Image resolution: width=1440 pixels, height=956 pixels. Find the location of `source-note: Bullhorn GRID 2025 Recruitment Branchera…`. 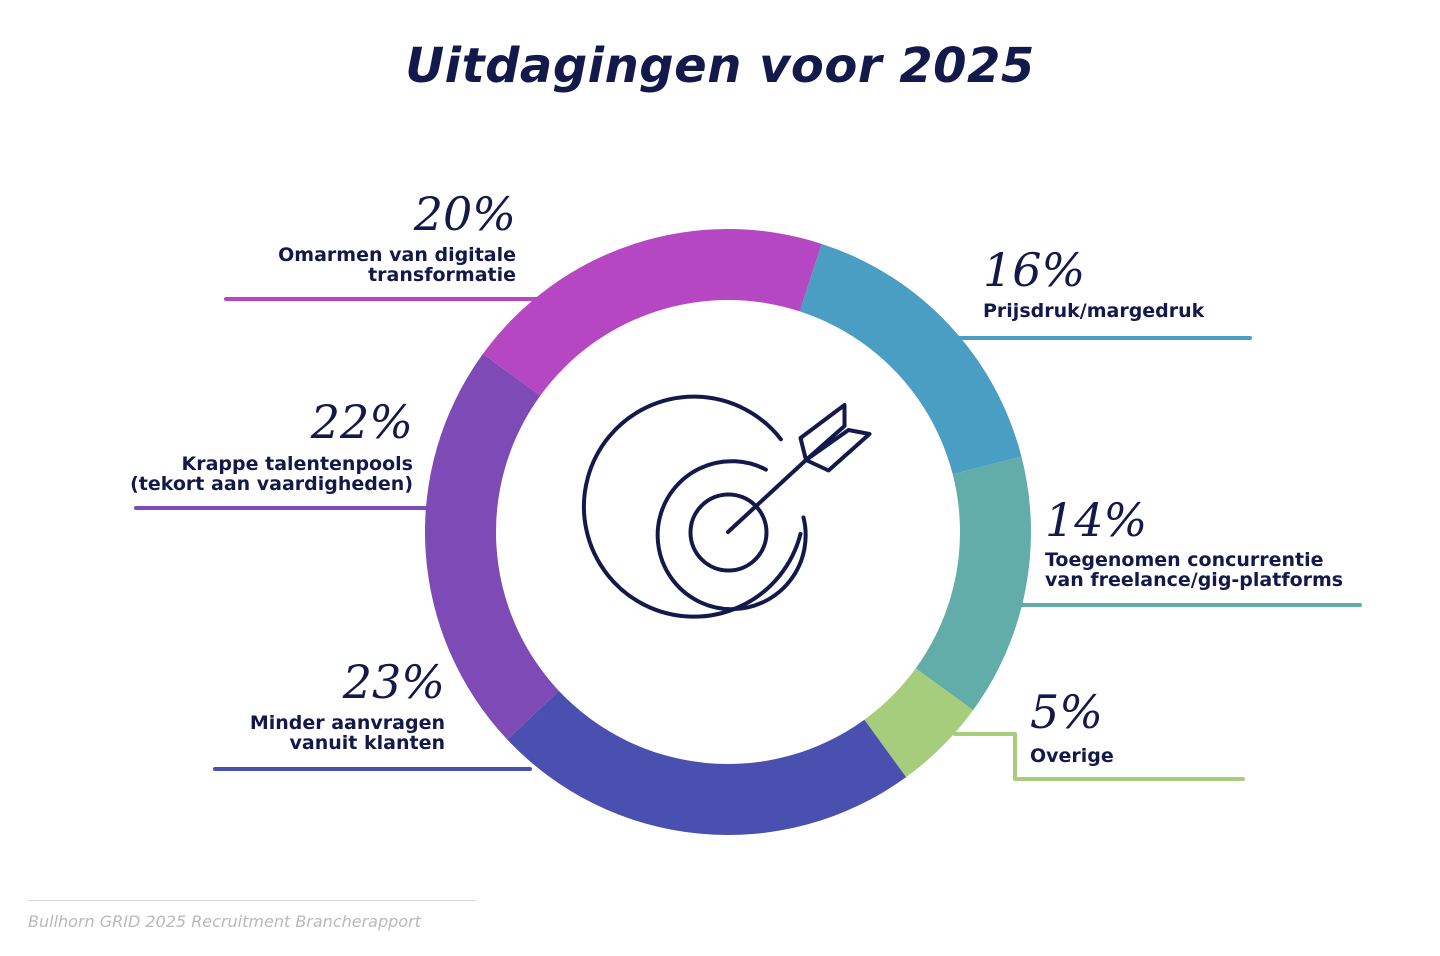

source-note: Bullhorn GRID 2025 Recruitment Branchera… is located at coordinates (224, 921).